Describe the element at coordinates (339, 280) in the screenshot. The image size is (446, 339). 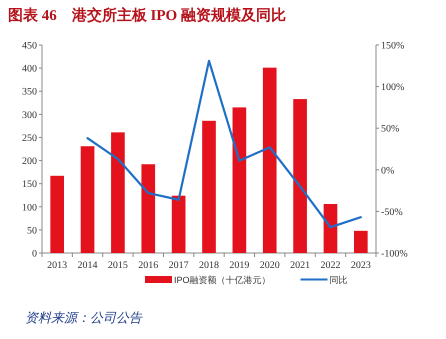
I see `legend-label: 同比` at that location.